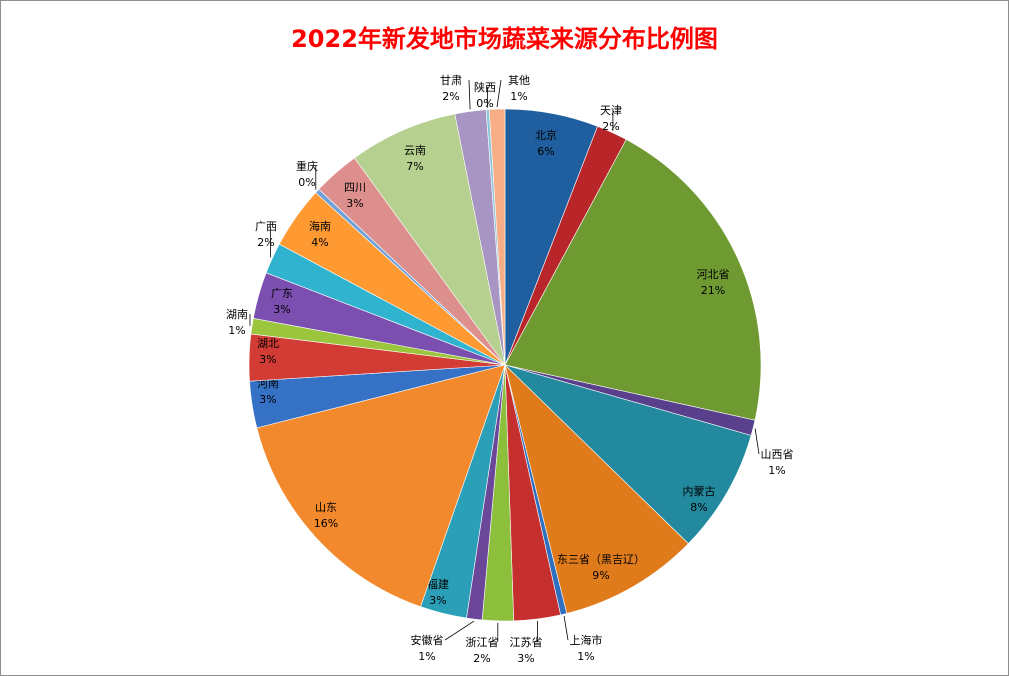 This screenshot has width=1009, height=676. Describe the element at coordinates (236, 330) in the screenshot. I see `slice-percent-14: 1%` at that location.